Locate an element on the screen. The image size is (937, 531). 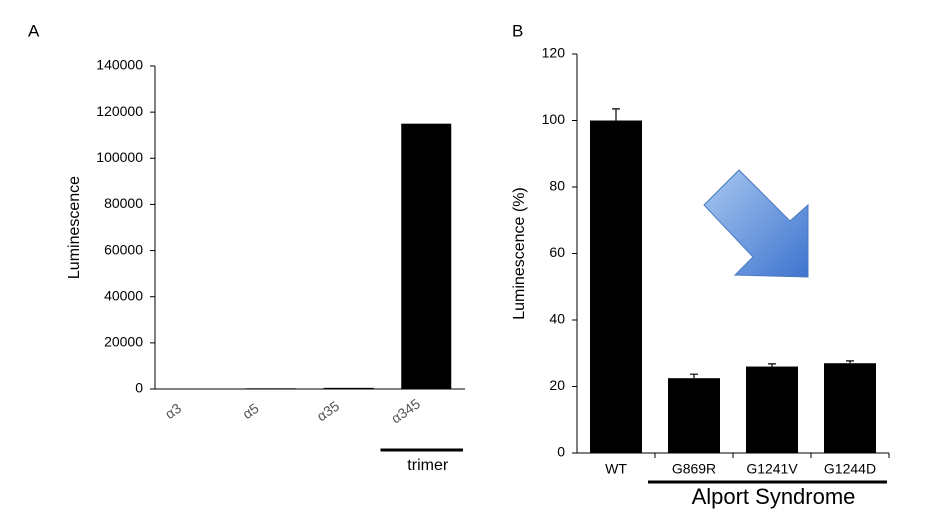
y-axis-label: Luminescence is located at coordinates (74, 227).